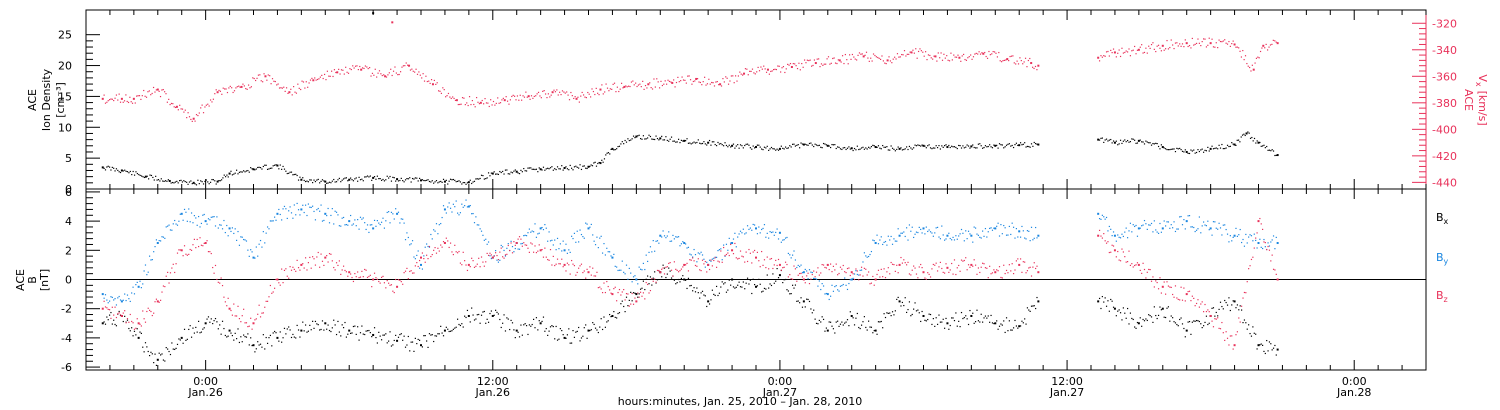 The image size is (1500, 410). Describe the element at coordinates (732, 243) in the screenshot. I see `by-point` at that location.